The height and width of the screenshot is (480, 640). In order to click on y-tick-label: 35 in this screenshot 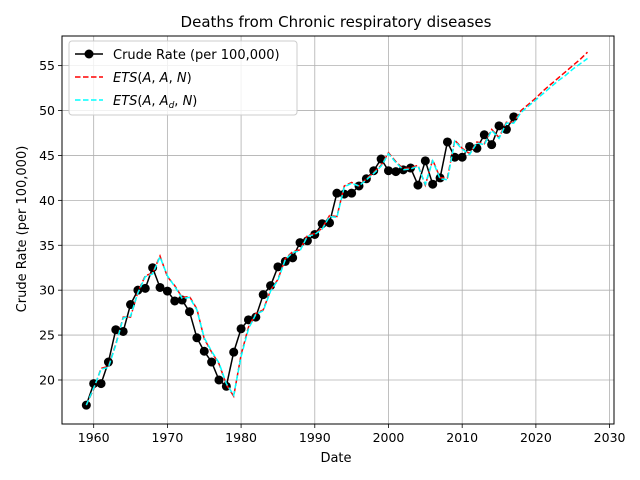, I will do `click(47, 245)`.